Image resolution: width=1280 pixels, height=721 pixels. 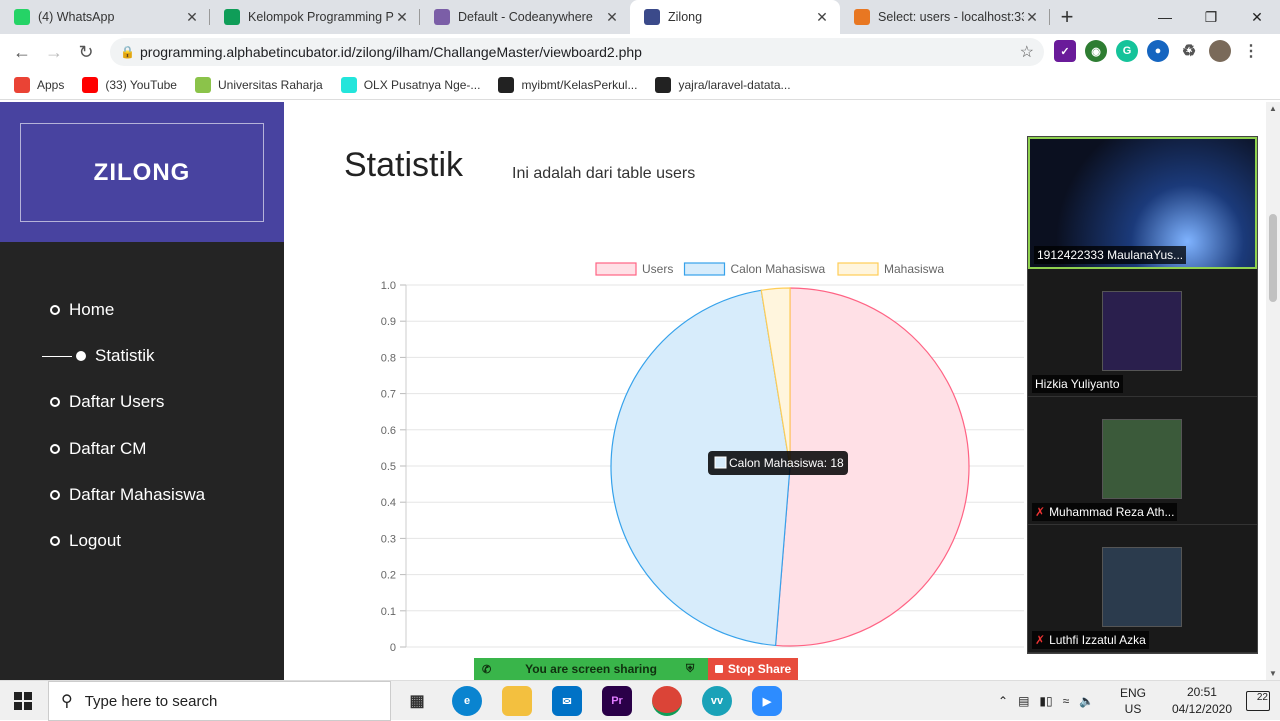 What do you see at coordinates (1066, 701) in the screenshot?
I see `wifi-icon: ≈` at bounding box center [1066, 701].